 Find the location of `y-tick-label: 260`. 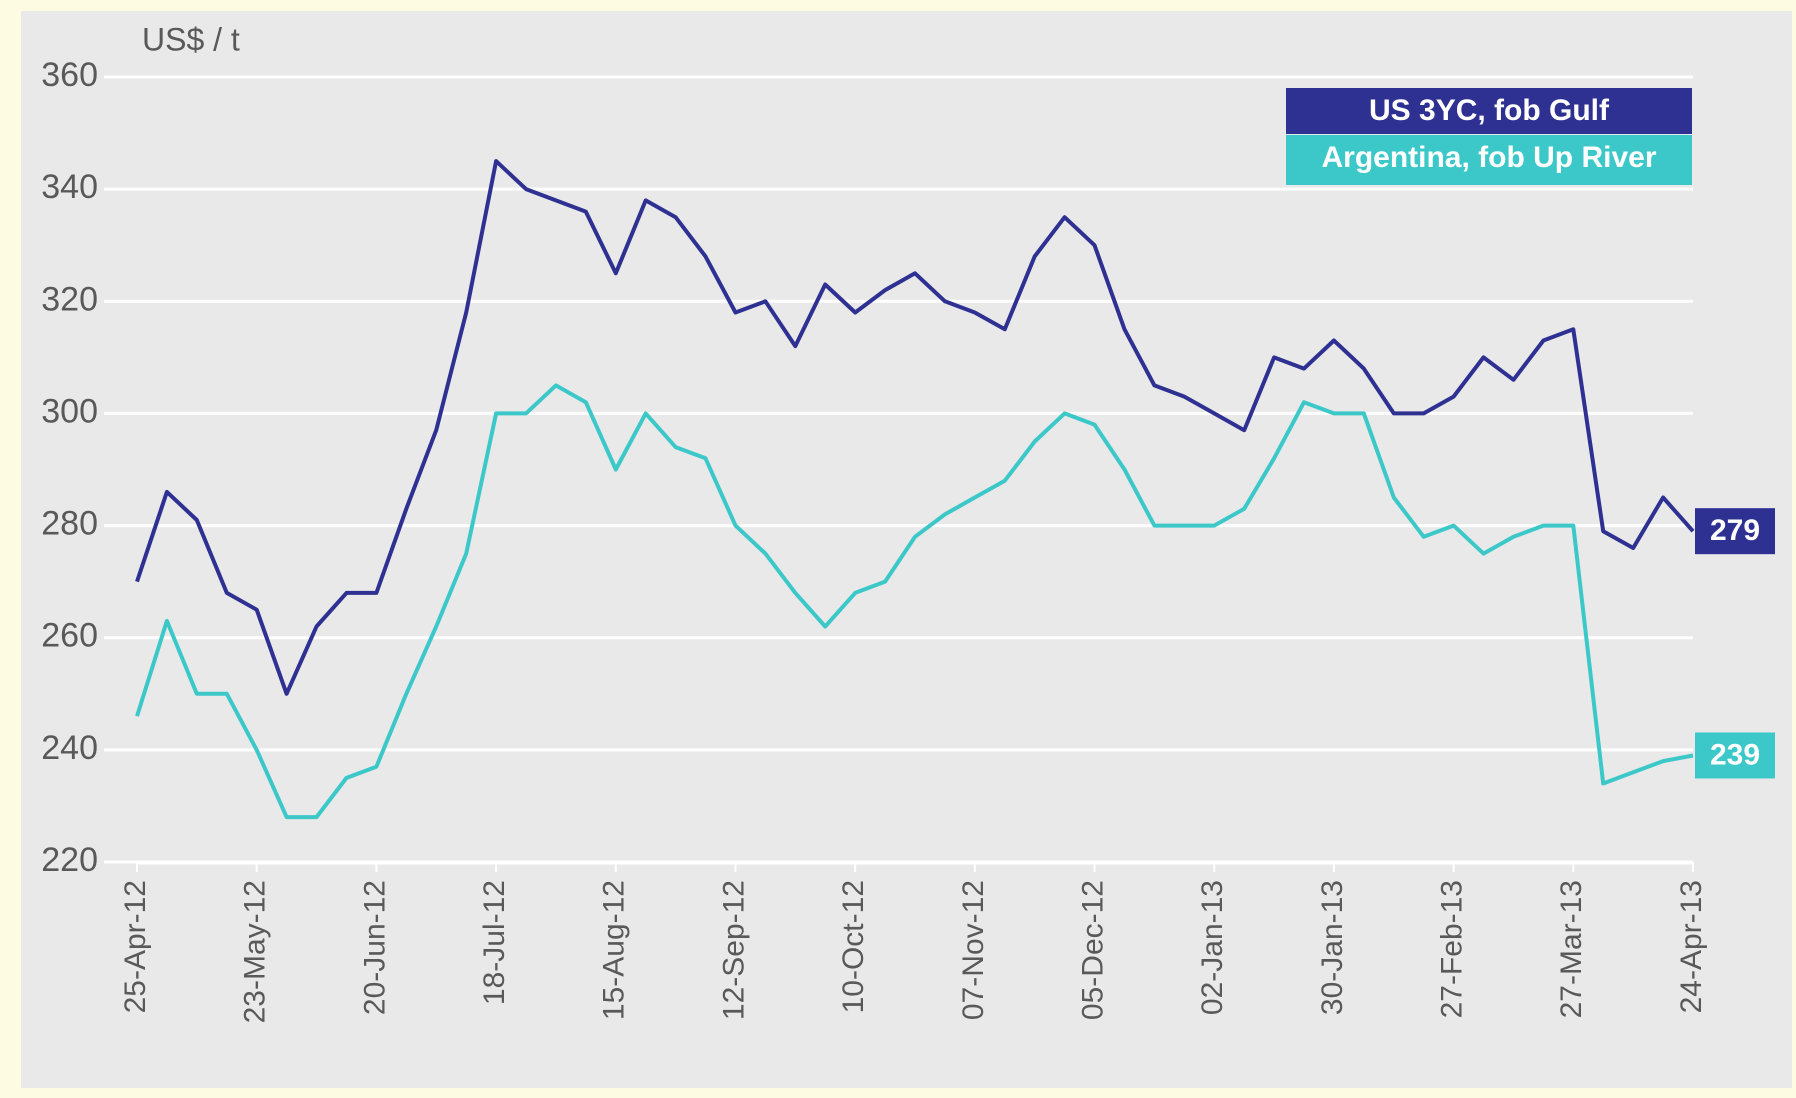

y-tick-label: 260 is located at coordinates (69, 636).